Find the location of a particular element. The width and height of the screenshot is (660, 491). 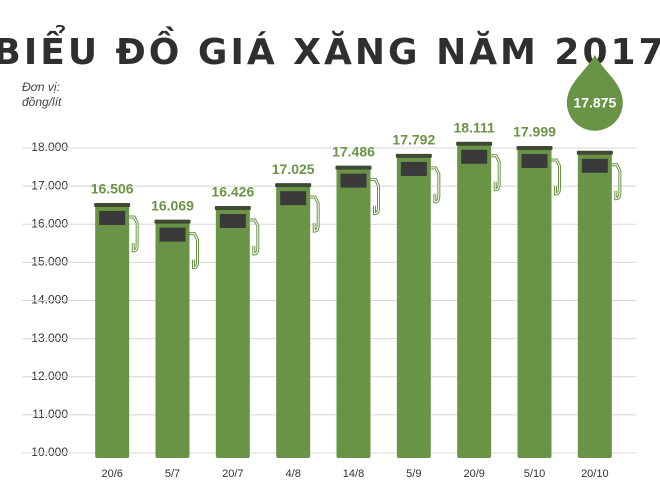

x-tick-label: 5/10 is located at coordinates (534, 474).